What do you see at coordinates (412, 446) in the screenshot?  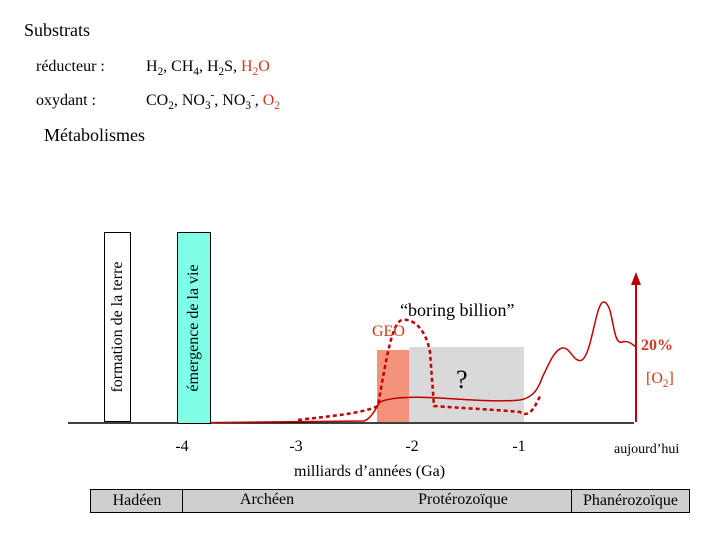 I see `tick-label: -2` at bounding box center [412, 446].